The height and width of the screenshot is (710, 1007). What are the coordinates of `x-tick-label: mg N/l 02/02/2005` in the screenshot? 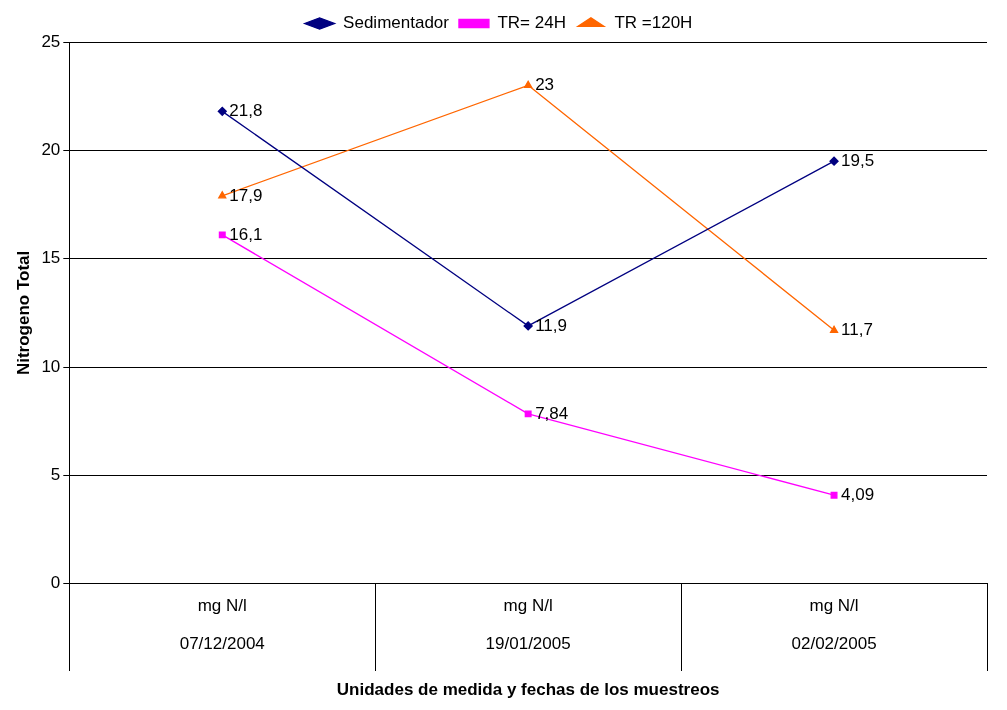 It's located at (834, 624).